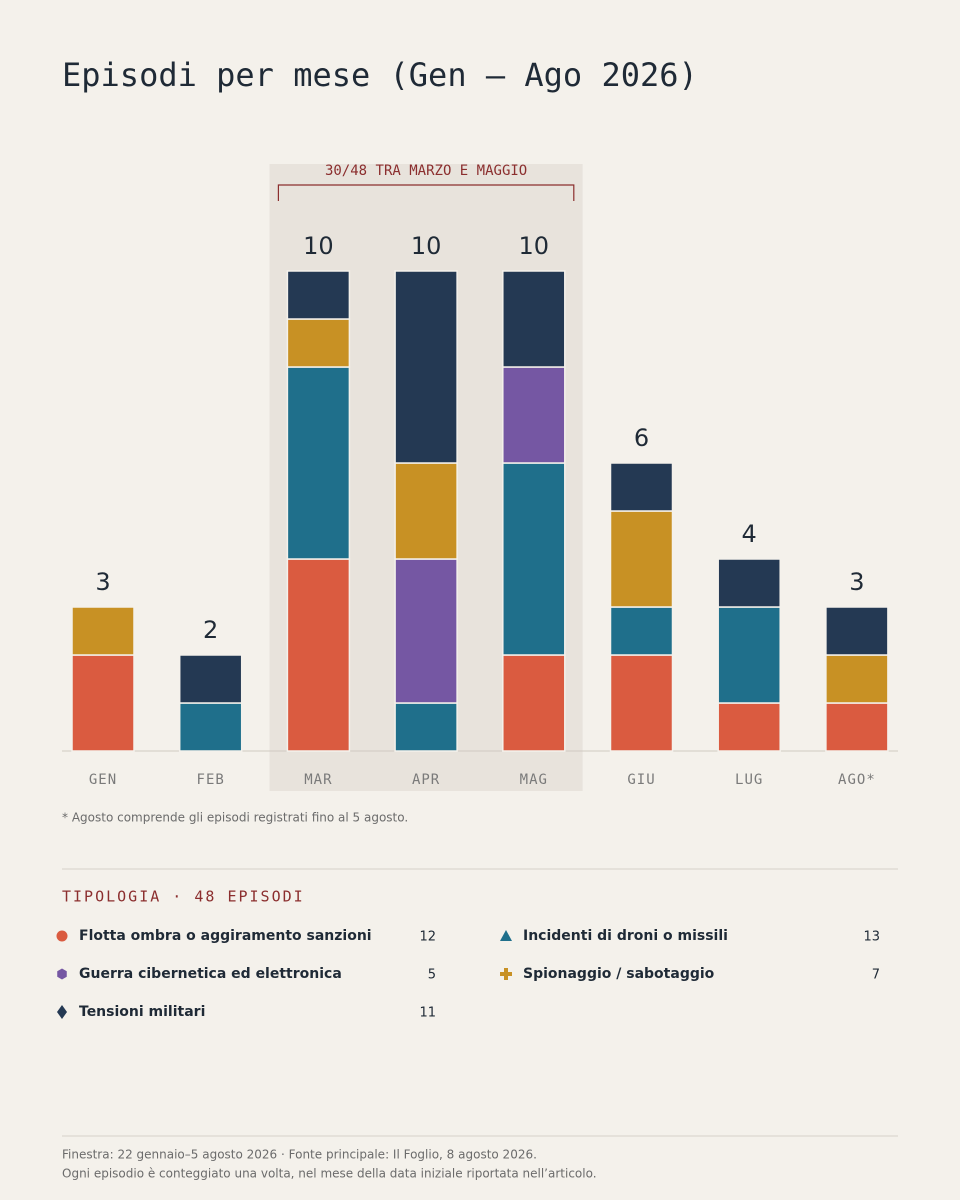 This screenshot has height=1200, width=960. Describe the element at coordinates (380, 75) in the screenshot. I see `chart-title: Episodi per mese (Gen – Ago 2026)` at that location.